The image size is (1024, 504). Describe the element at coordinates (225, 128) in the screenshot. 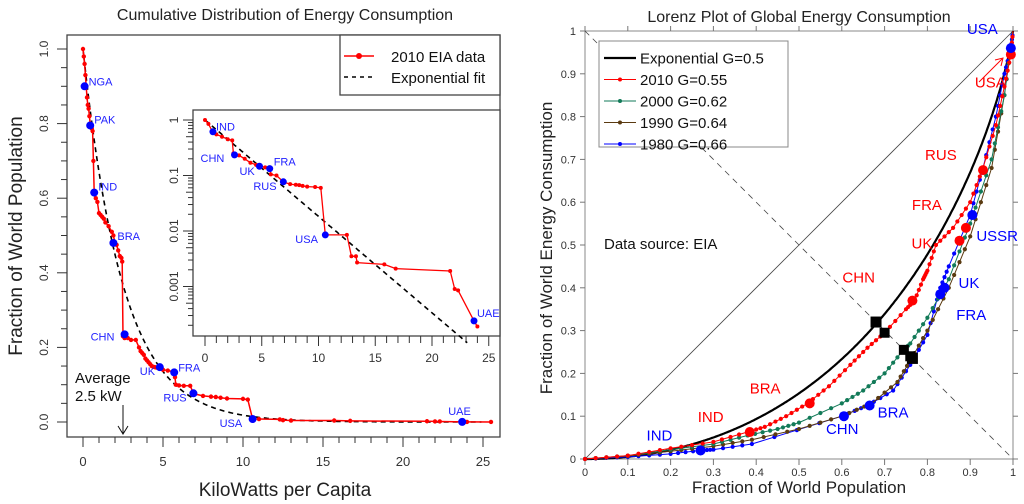

I see `inset-country-label: IND` at that location.